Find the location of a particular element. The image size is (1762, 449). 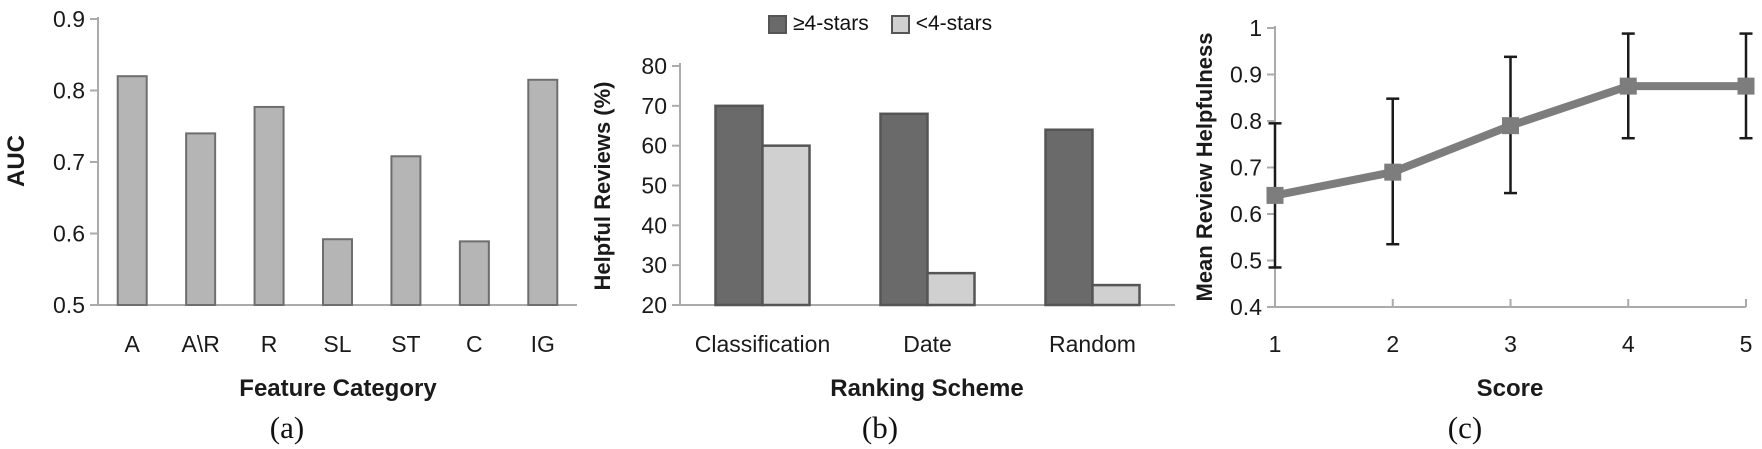

a-xtick-label: A\R is located at coordinates (200, 344).